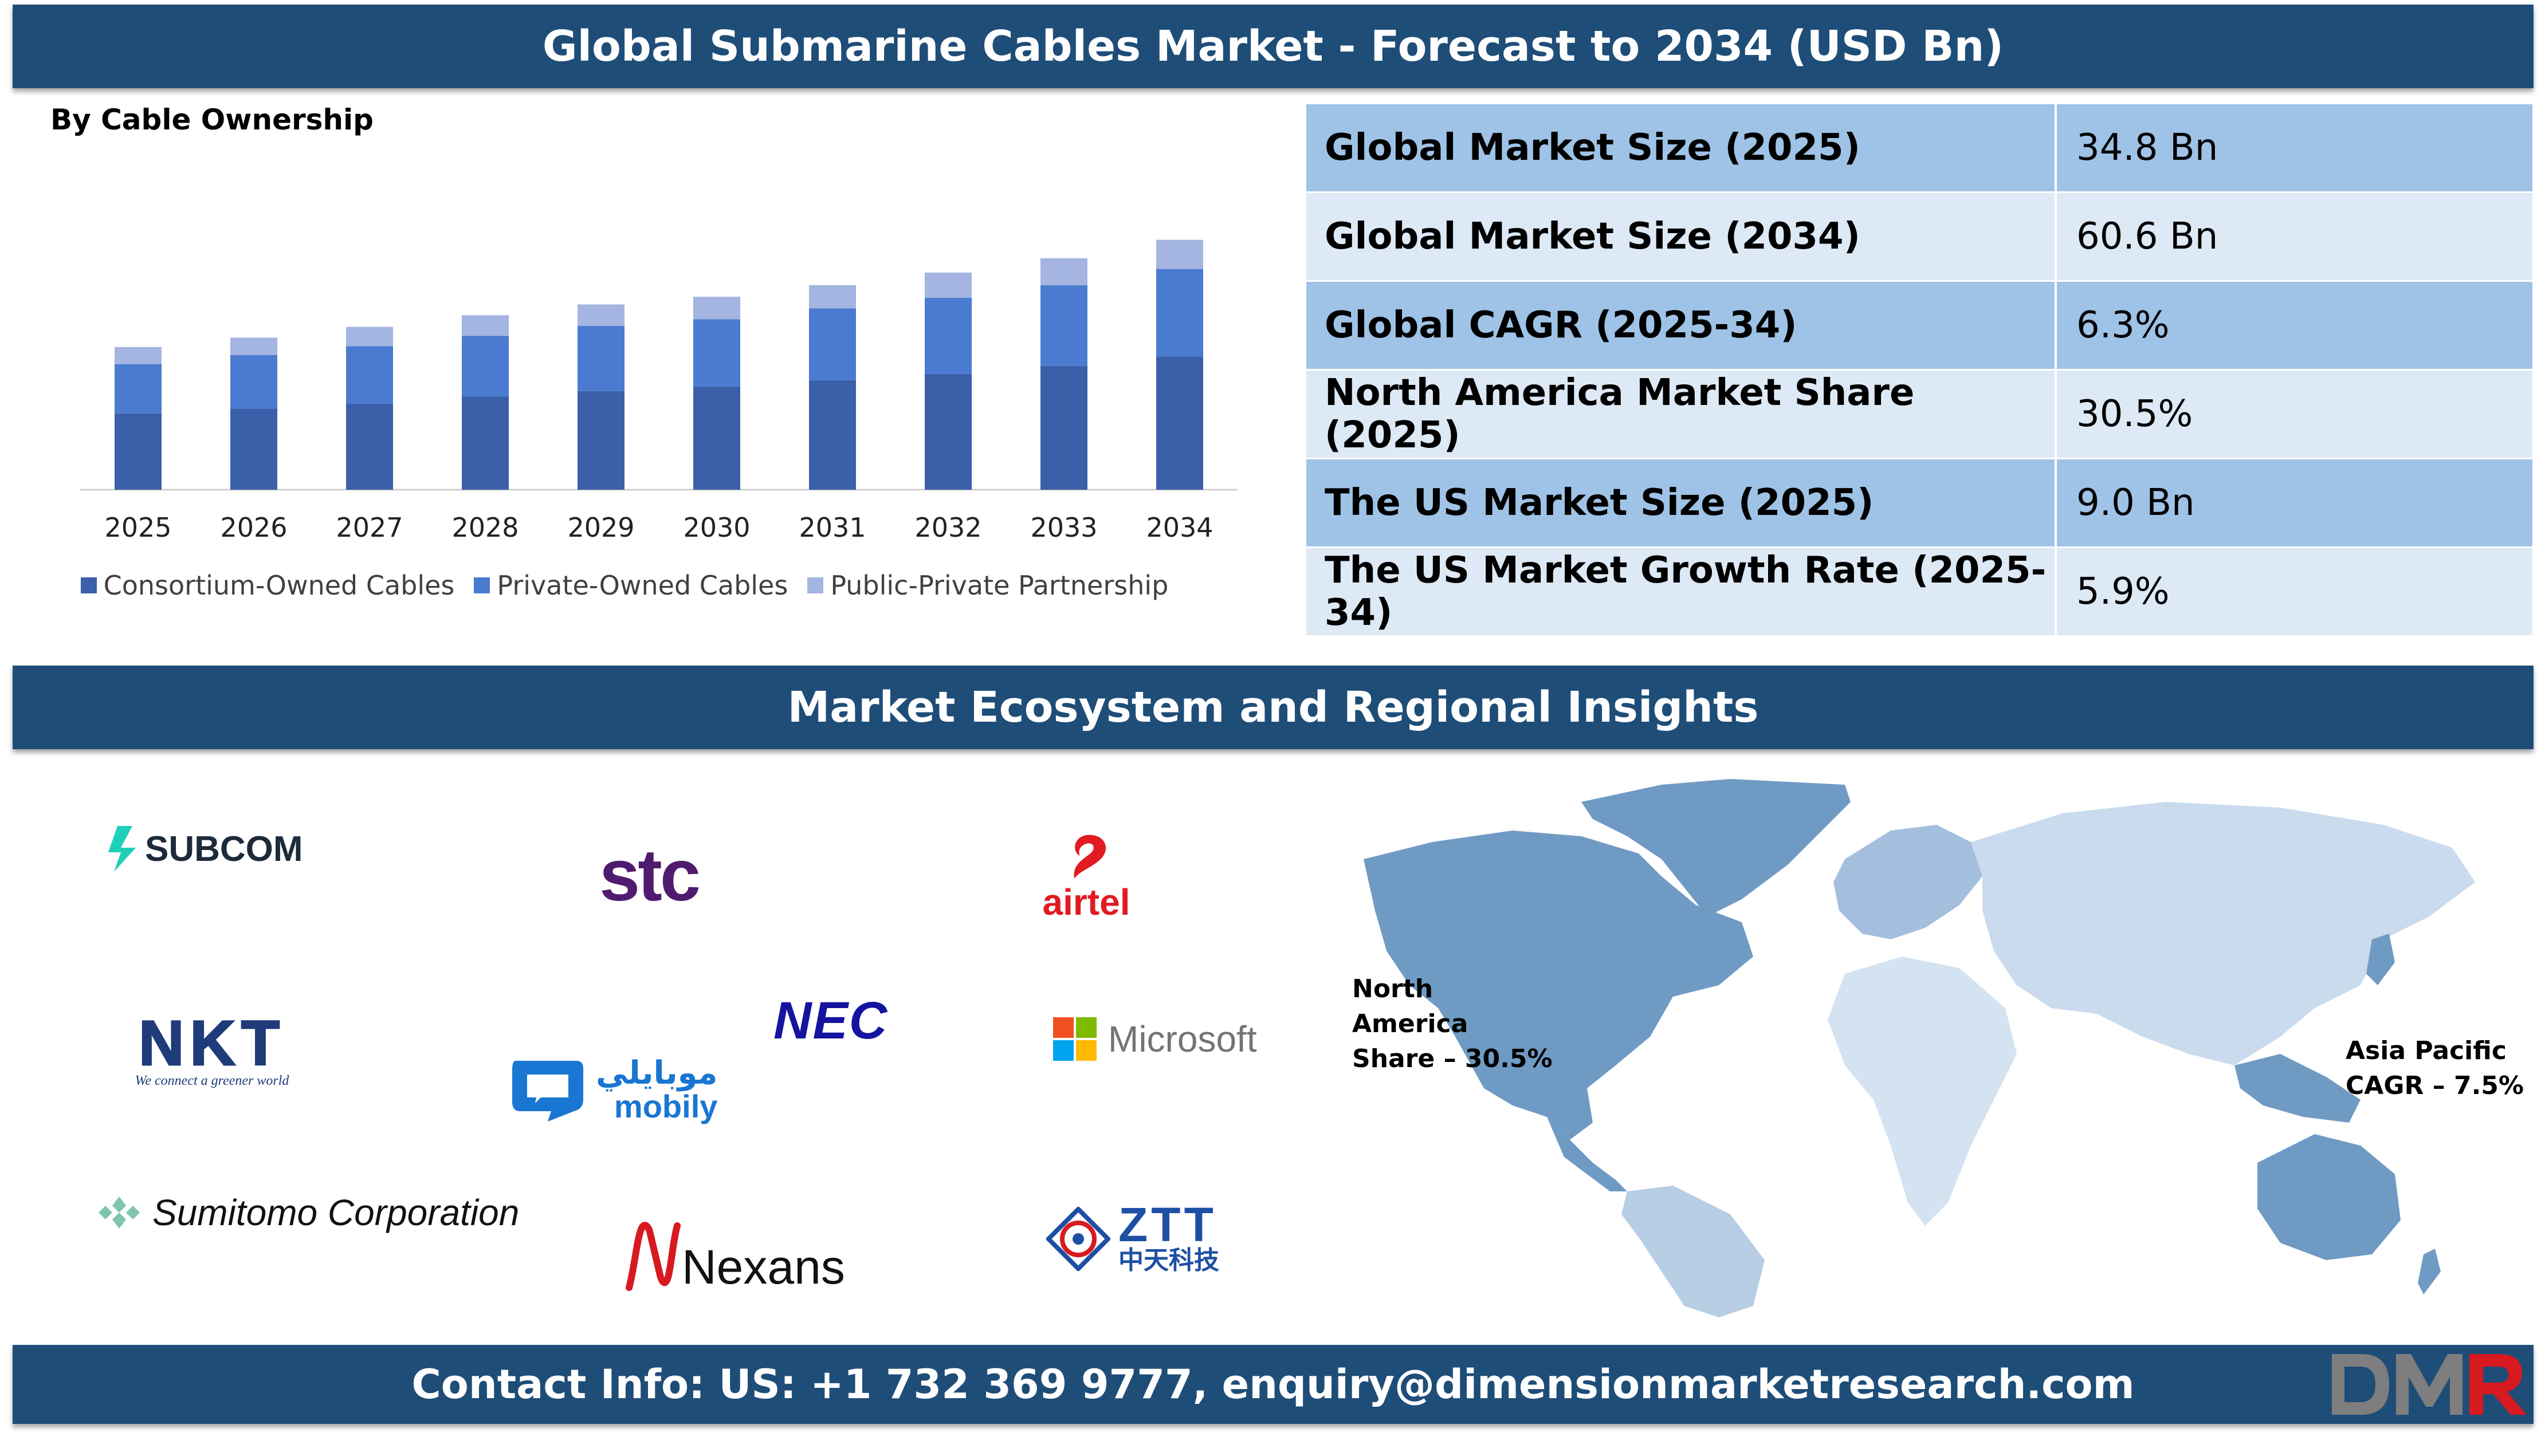 The width and height of the screenshot is (2545, 1456). I want to click on stat-label: North America Market Share (2025), so click(1682, 414).